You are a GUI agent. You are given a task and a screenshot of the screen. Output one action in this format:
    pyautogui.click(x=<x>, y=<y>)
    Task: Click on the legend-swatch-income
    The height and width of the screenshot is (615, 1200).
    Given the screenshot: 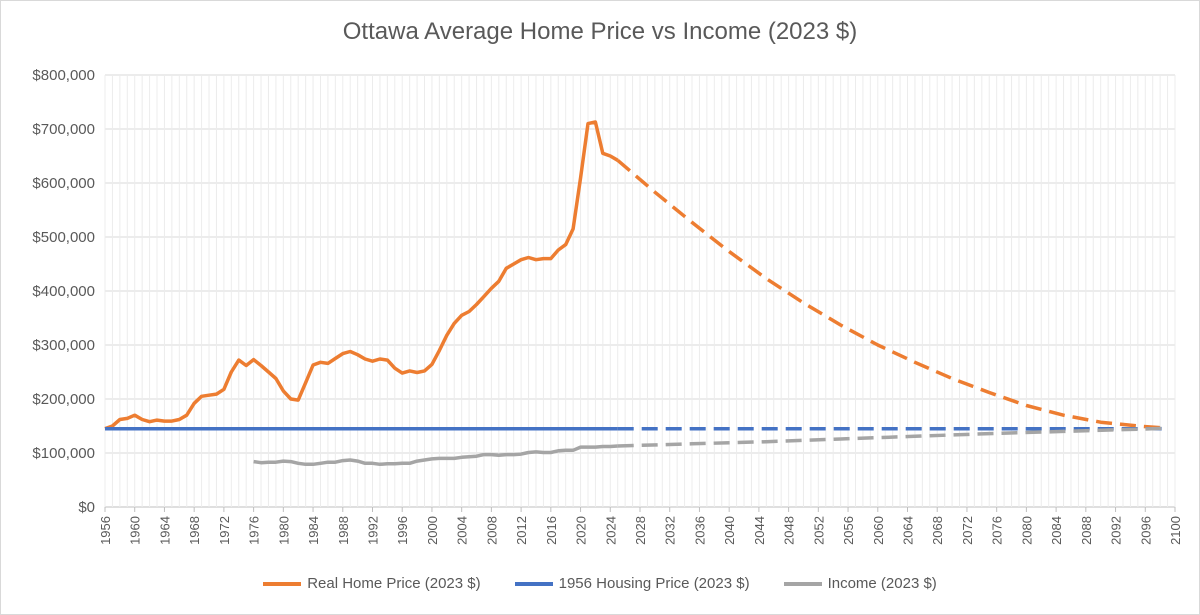 What is the action you would take?
    pyautogui.click(x=802, y=583)
    